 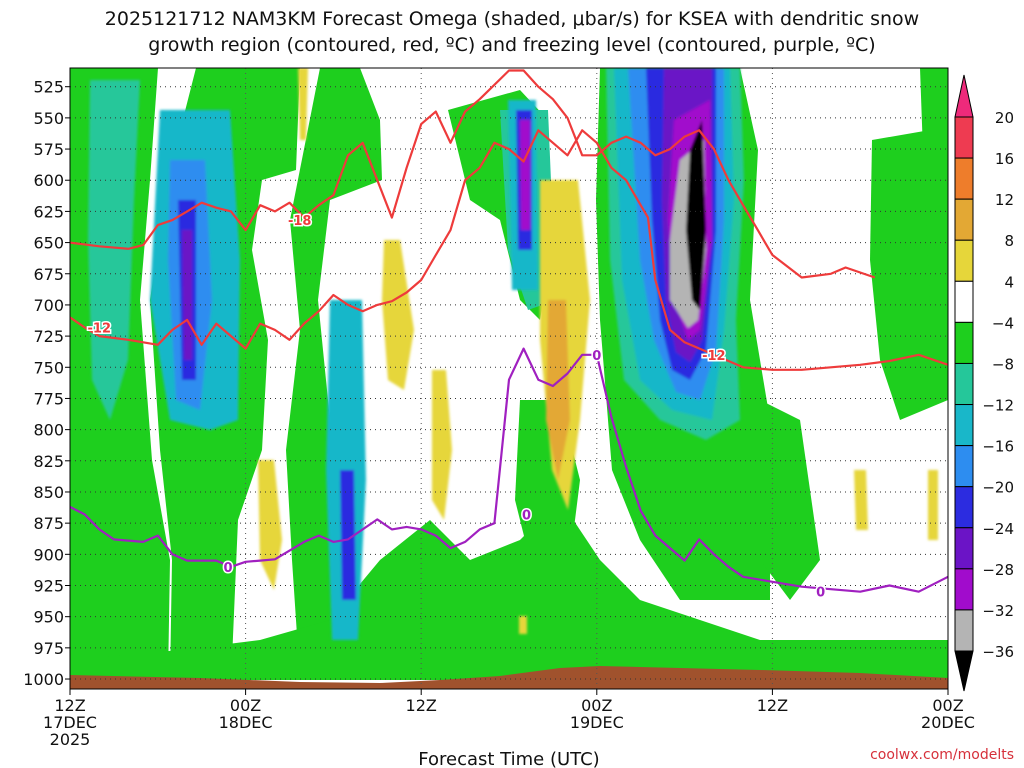 I want to click on colorbar-label: −32, so click(x=998, y=611).